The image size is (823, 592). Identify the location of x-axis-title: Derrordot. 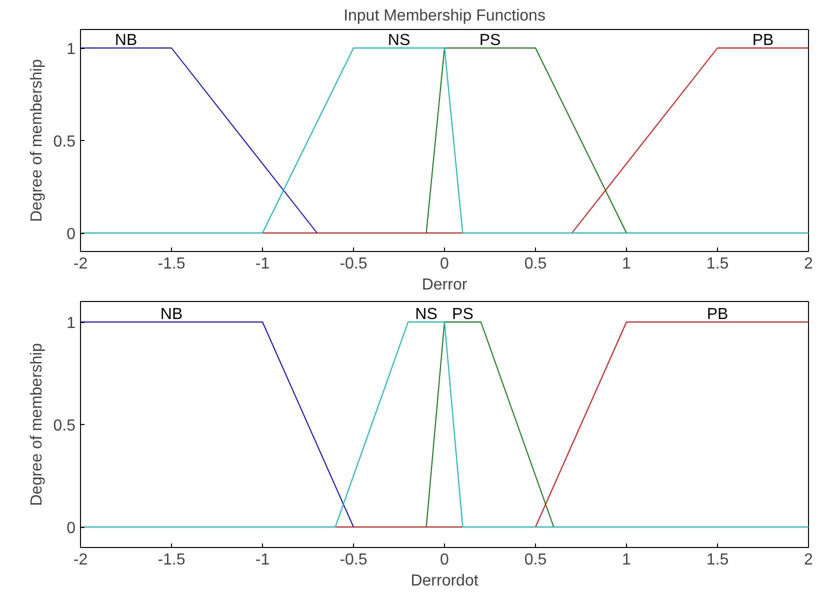
(444, 581).